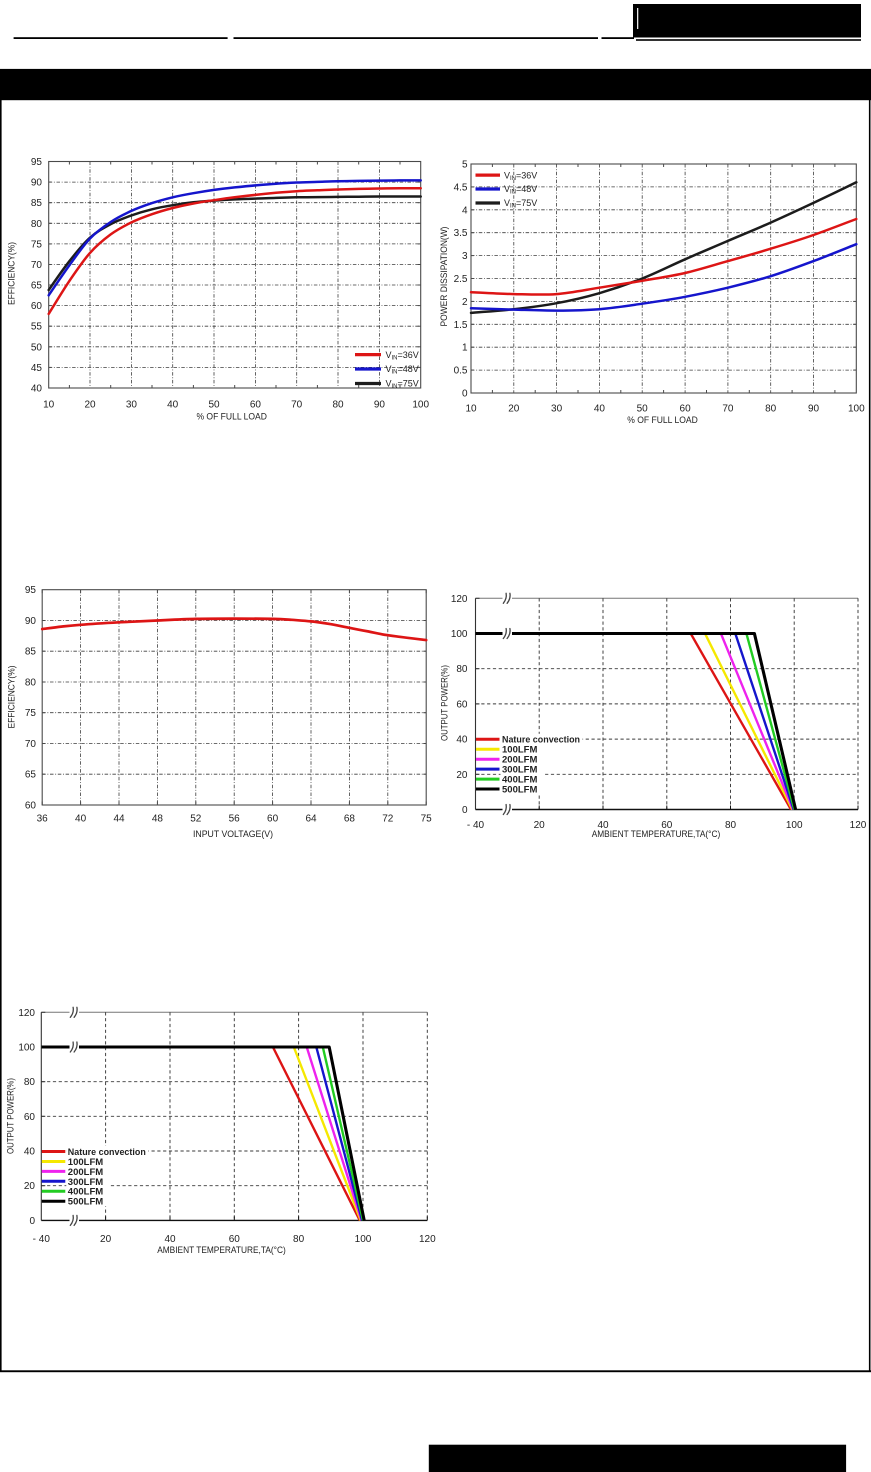  Describe the element at coordinates (461, 187) in the screenshot. I see `svg-text: 4.5` at that location.